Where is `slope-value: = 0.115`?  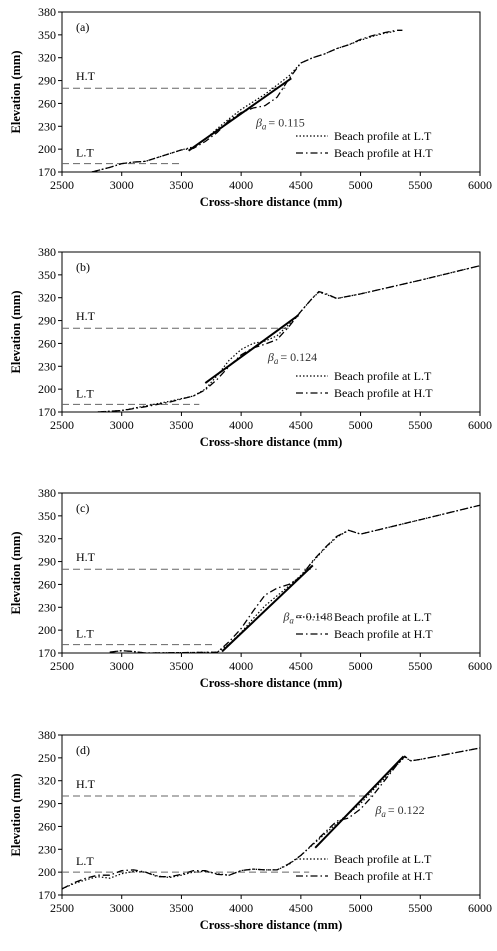
slope-value: = 0.115 is located at coordinates (286, 122).